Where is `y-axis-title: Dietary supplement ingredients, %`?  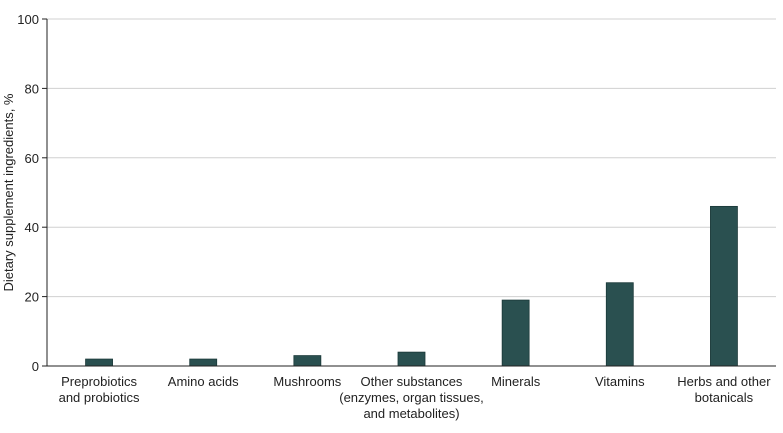 y-axis-title: Dietary supplement ingredients, % is located at coordinates (8, 192).